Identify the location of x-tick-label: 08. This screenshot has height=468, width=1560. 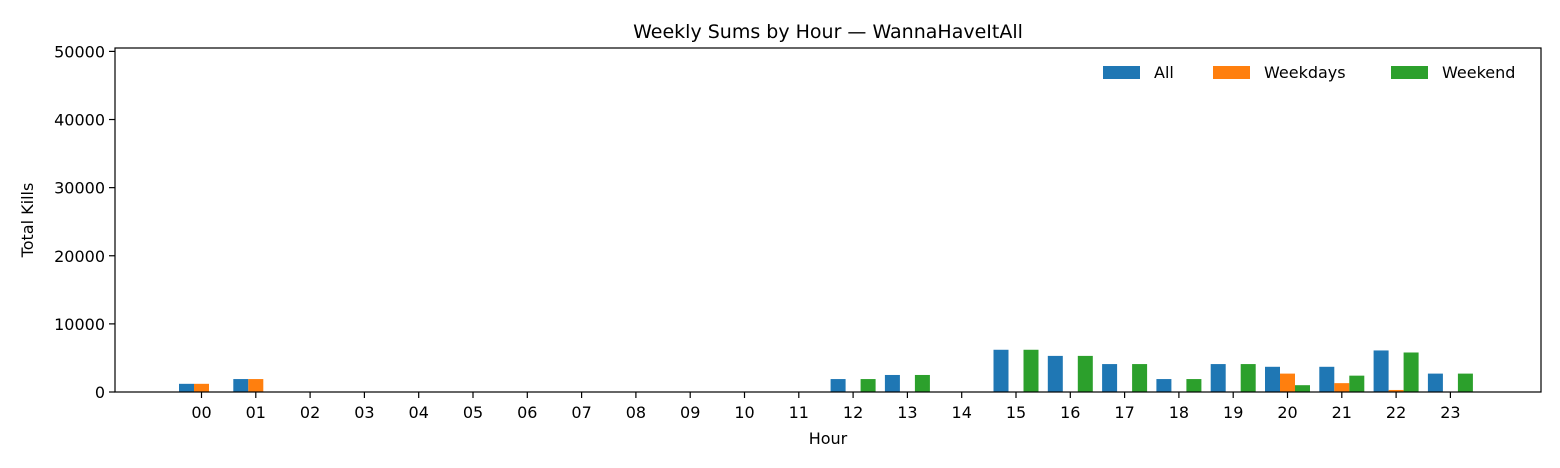
(636, 412).